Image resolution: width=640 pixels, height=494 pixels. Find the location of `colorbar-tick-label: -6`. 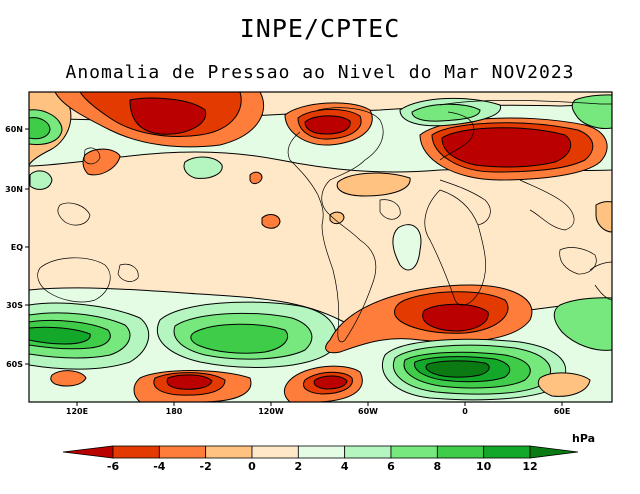

colorbar-tick-label: -6 is located at coordinates (113, 466).